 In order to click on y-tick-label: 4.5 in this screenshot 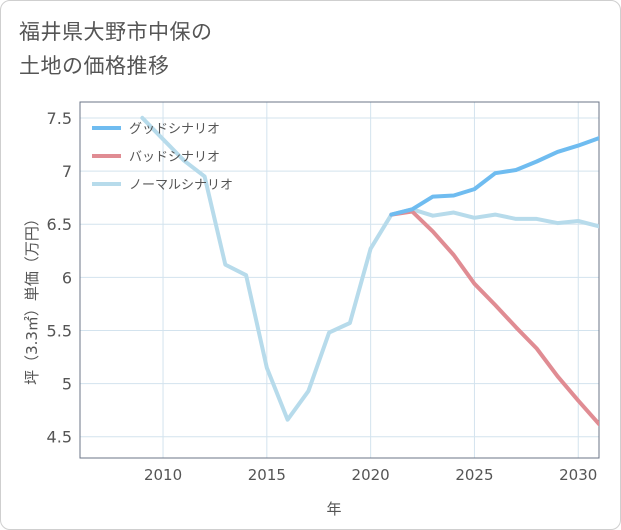, I will do `click(59, 437)`.